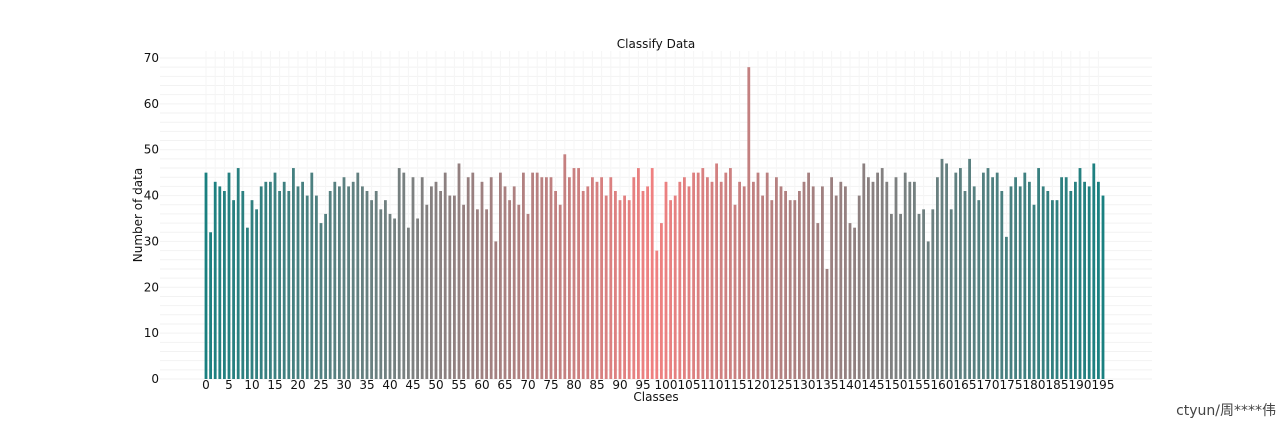 This screenshot has height=426, width=1280. Describe the element at coordinates (873, 385) in the screenshot. I see `x-tick-label: 145` at that location.